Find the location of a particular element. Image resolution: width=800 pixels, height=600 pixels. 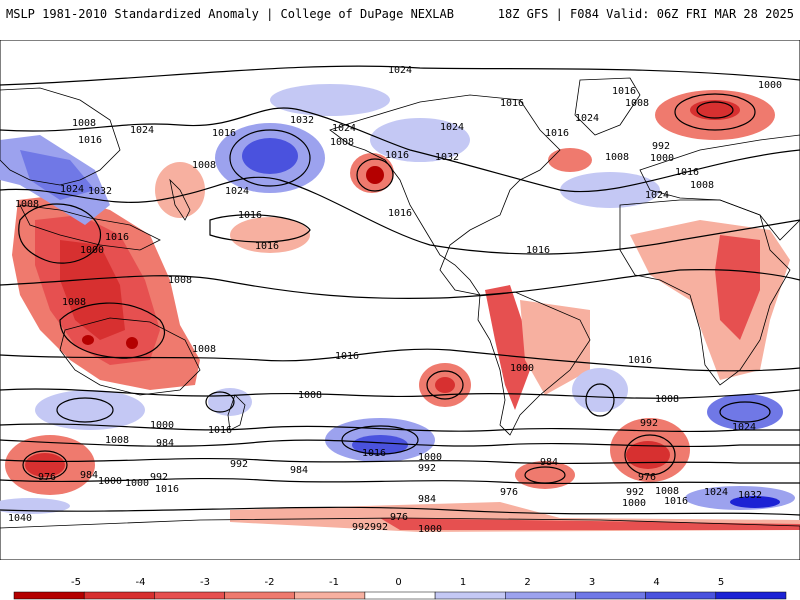

coast-japan is located at coordinates (180, 199).